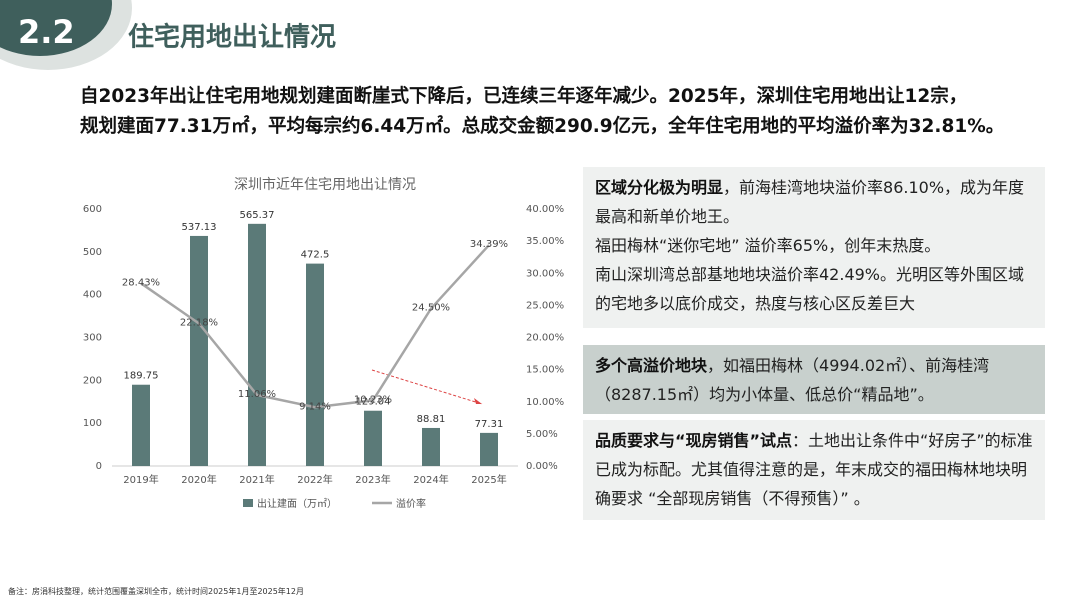  What do you see at coordinates (430, 479) in the screenshot?
I see `x-tick-label: 2024年` at bounding box center [430, 479].